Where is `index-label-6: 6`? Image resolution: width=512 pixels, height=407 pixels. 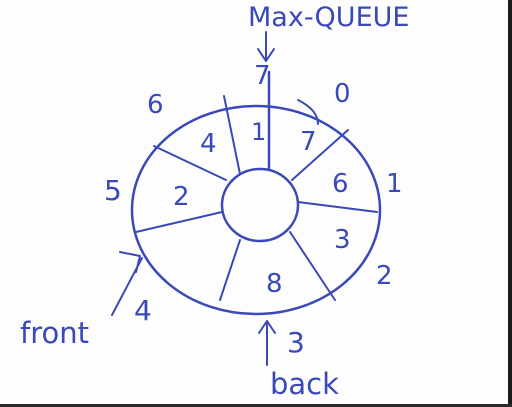 index-label-6: 6 is located at coordinates (155, 105).